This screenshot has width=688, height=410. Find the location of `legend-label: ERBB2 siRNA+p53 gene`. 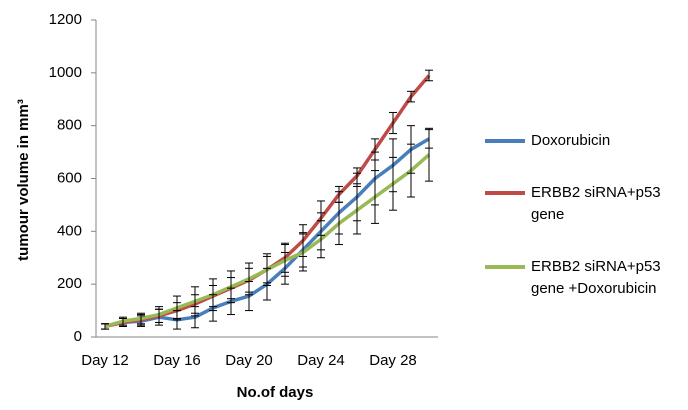

legend-label: ERBB2 siRNA+p53 gene is located at coordinates (596, 203).